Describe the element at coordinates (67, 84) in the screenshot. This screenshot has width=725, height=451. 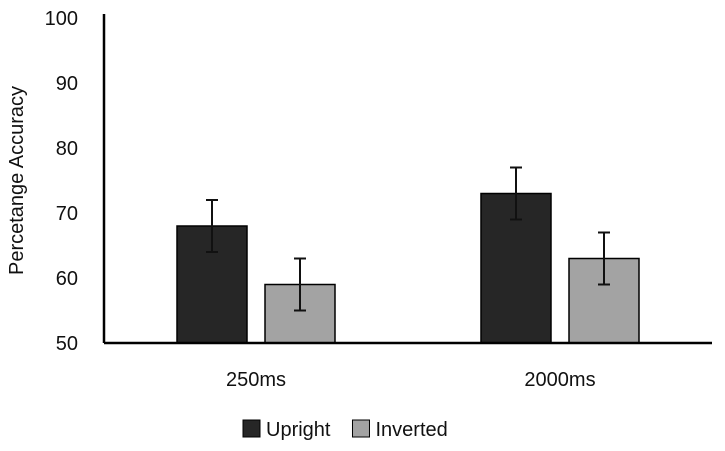
I see `y-tick-label: 90` at that location.